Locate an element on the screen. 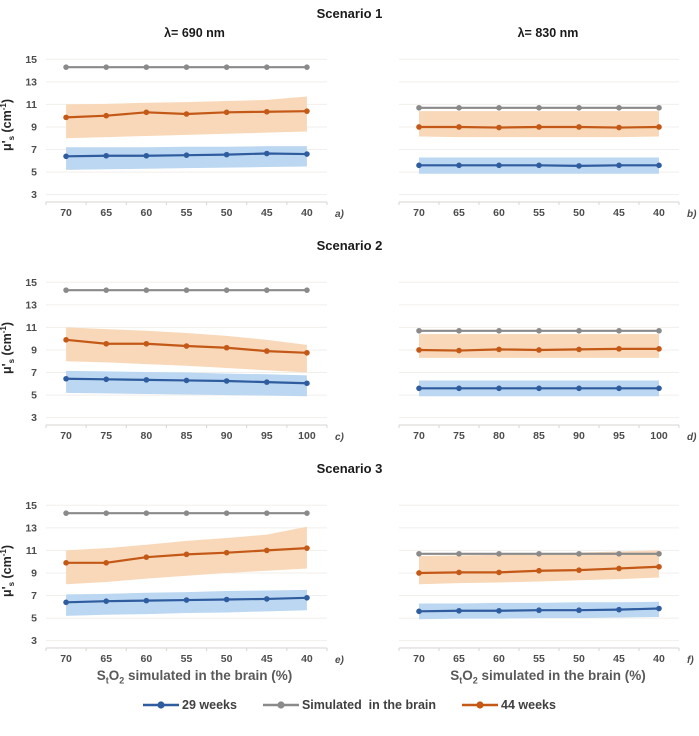 This screenshot has height=736, width=699. legend-label: 29 weeks is located at coordinates (209, 705).